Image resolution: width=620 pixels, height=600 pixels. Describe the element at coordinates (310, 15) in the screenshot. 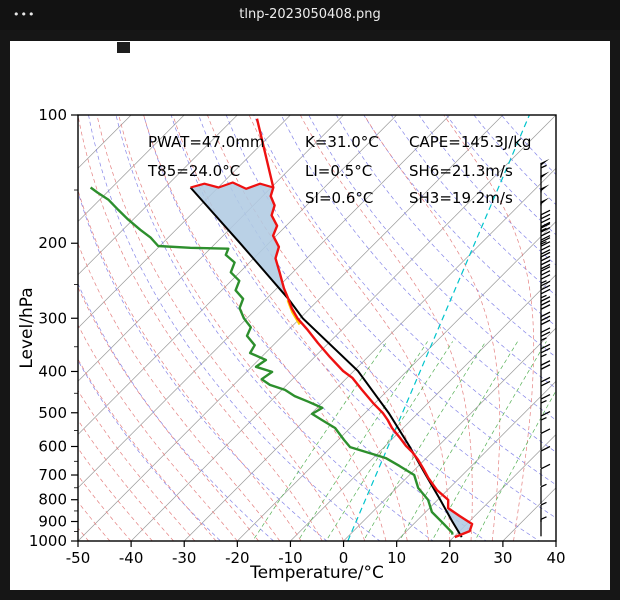

I see `titlebar: ••• tlnp-2023050408.png` at that location.